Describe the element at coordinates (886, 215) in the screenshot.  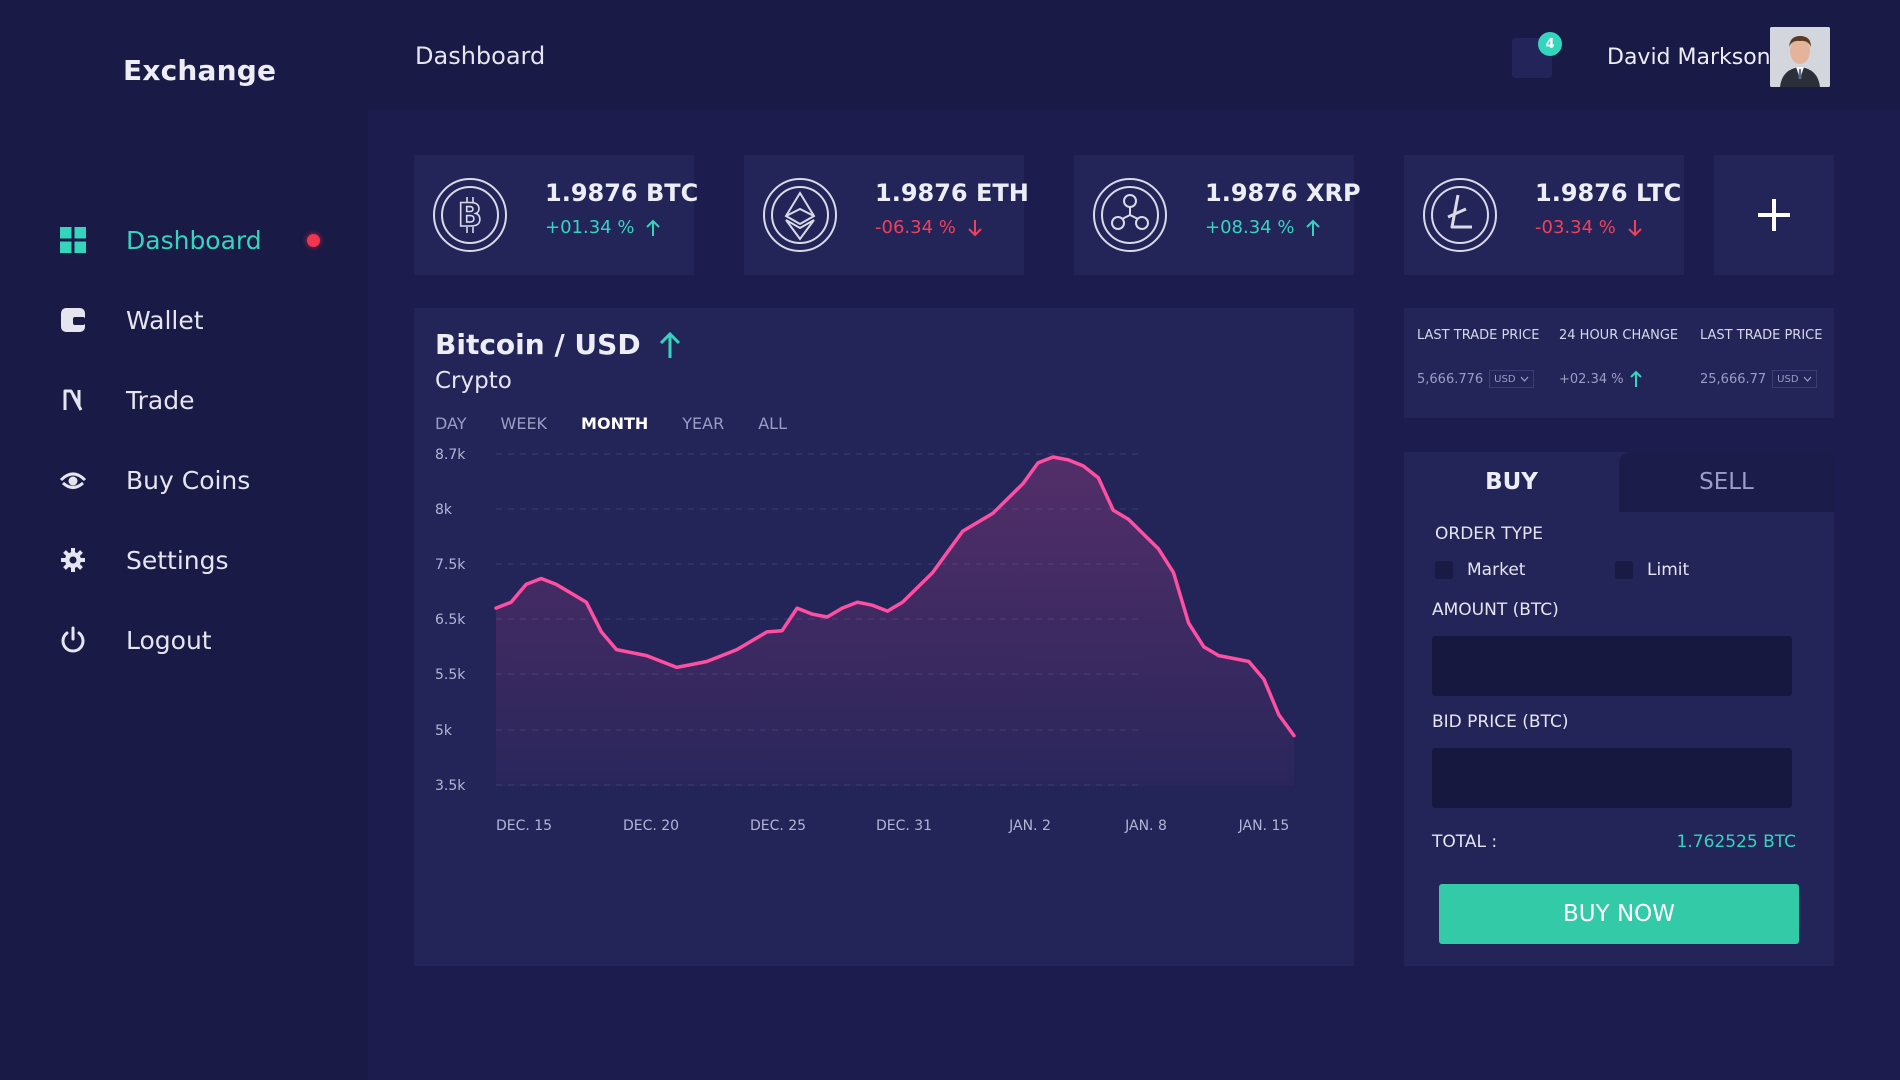
I see `coin-card-eth: 1.9876 ETH -06.34 %` at that location.